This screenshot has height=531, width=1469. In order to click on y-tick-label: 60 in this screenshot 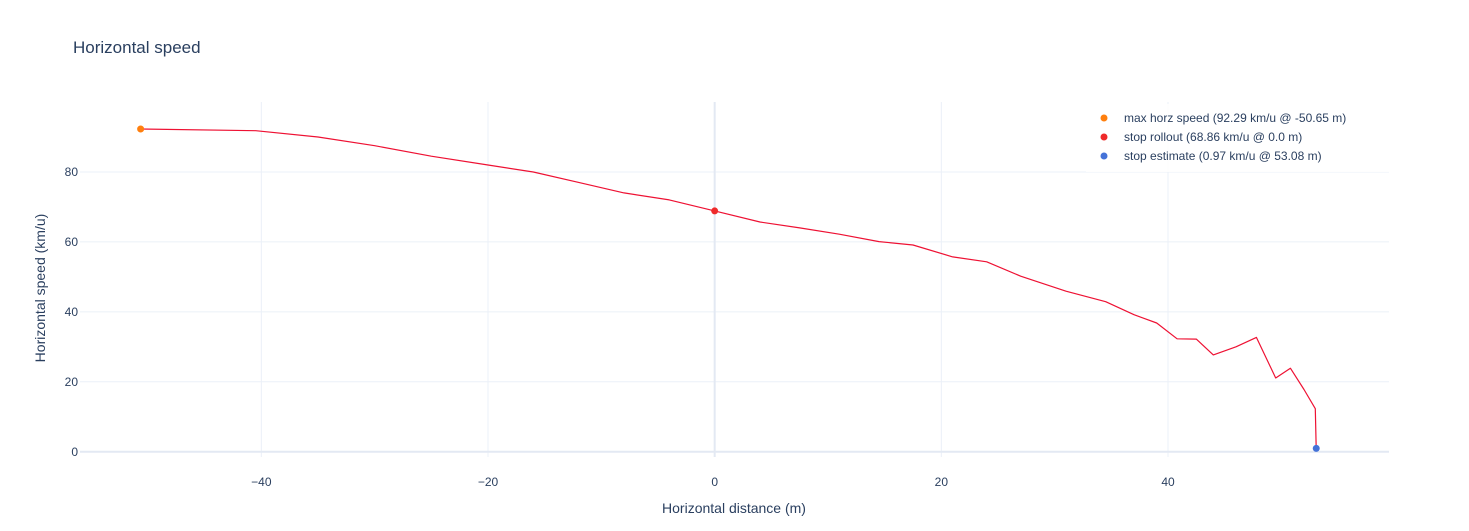, I will do `click(72, 242)`.